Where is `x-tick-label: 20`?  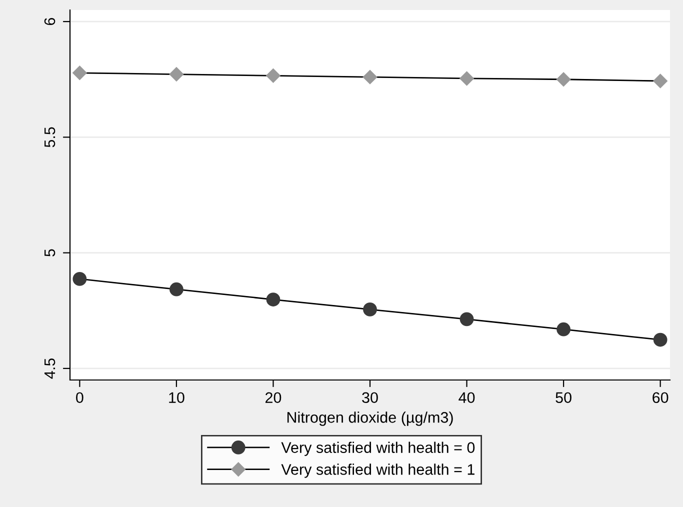 x-tick-label: 20 is located at coordinates (274, 398).